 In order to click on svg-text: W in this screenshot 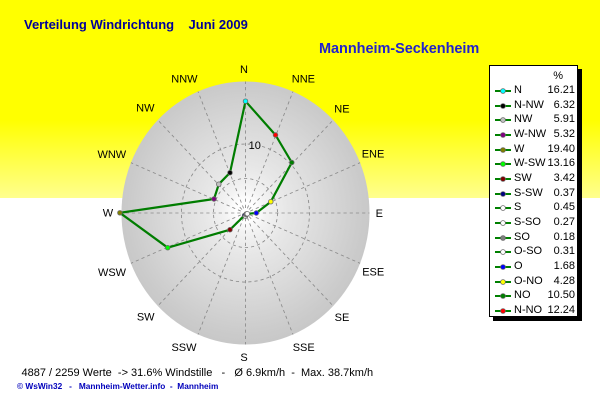, I will do `click(108, 214)`.